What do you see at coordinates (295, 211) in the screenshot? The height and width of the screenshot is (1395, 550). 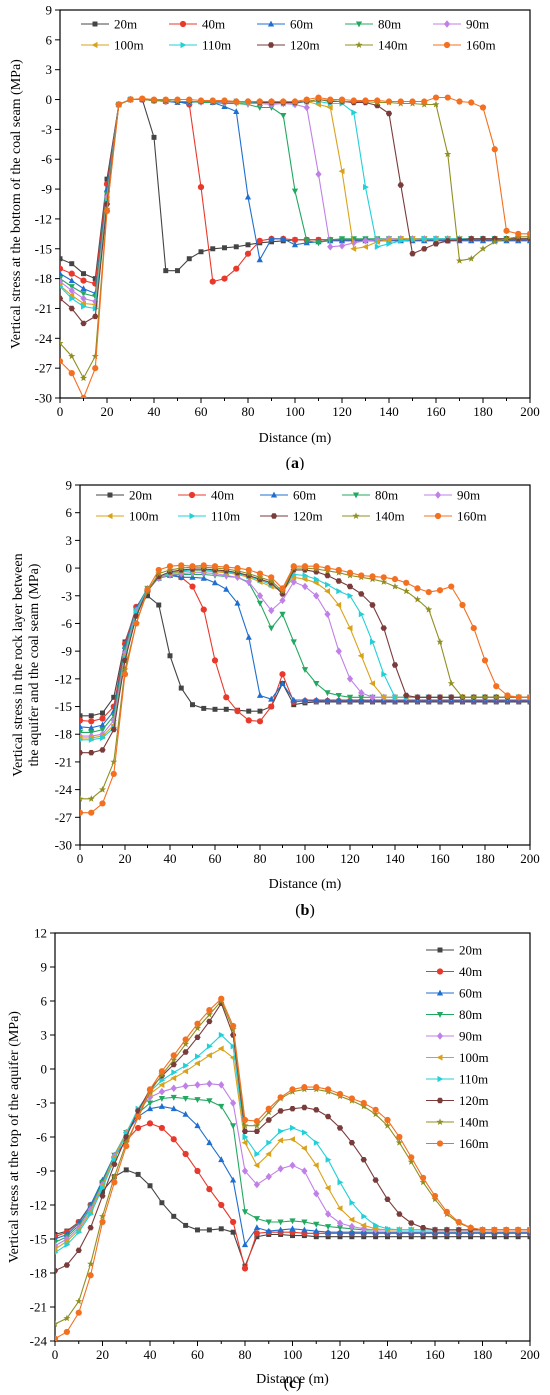 I see `series-120m` at bounding box center [295, 211].